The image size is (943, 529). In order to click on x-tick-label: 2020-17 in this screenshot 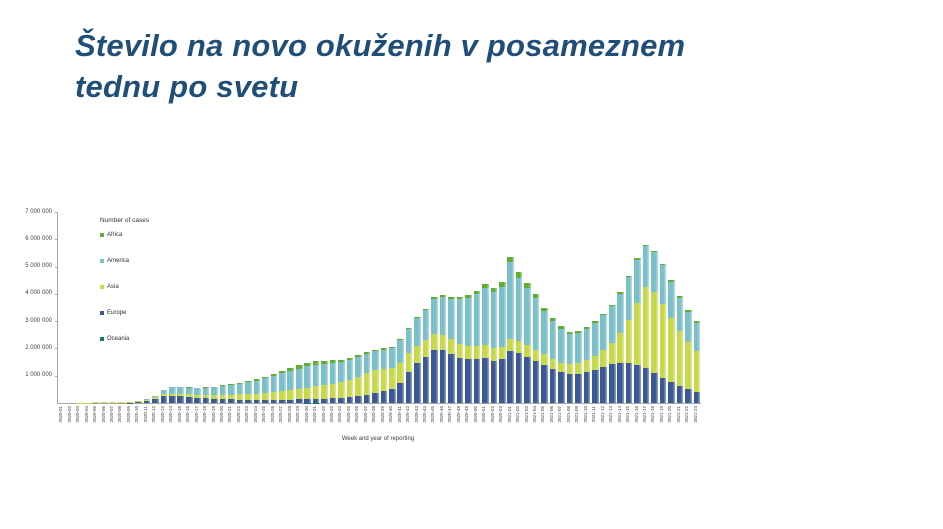, I will do `click(196, 414)`.